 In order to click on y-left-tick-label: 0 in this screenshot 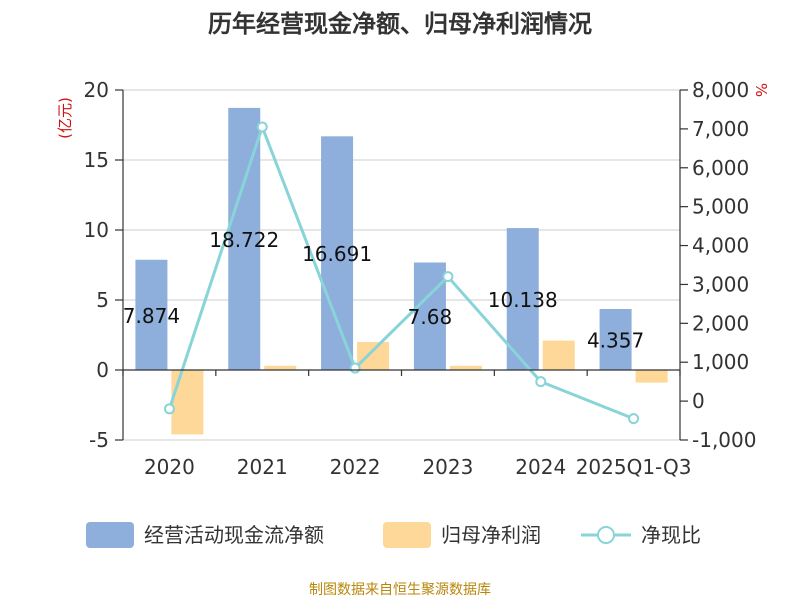, I will do `click(102, 370)`.